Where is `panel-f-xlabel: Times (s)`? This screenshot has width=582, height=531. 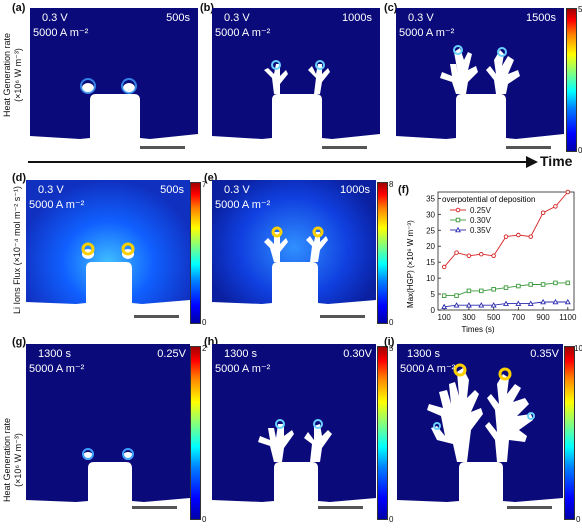 panel-f-xlabel: Times (s) is located at coordinates (477, 329).